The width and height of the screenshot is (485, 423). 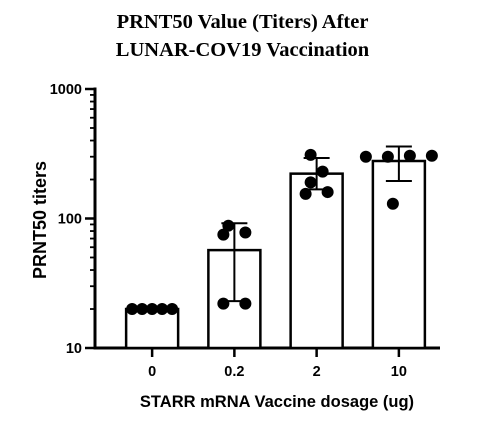 I want to click on x-tick-label: 0.2, so click(x=234, y=372).